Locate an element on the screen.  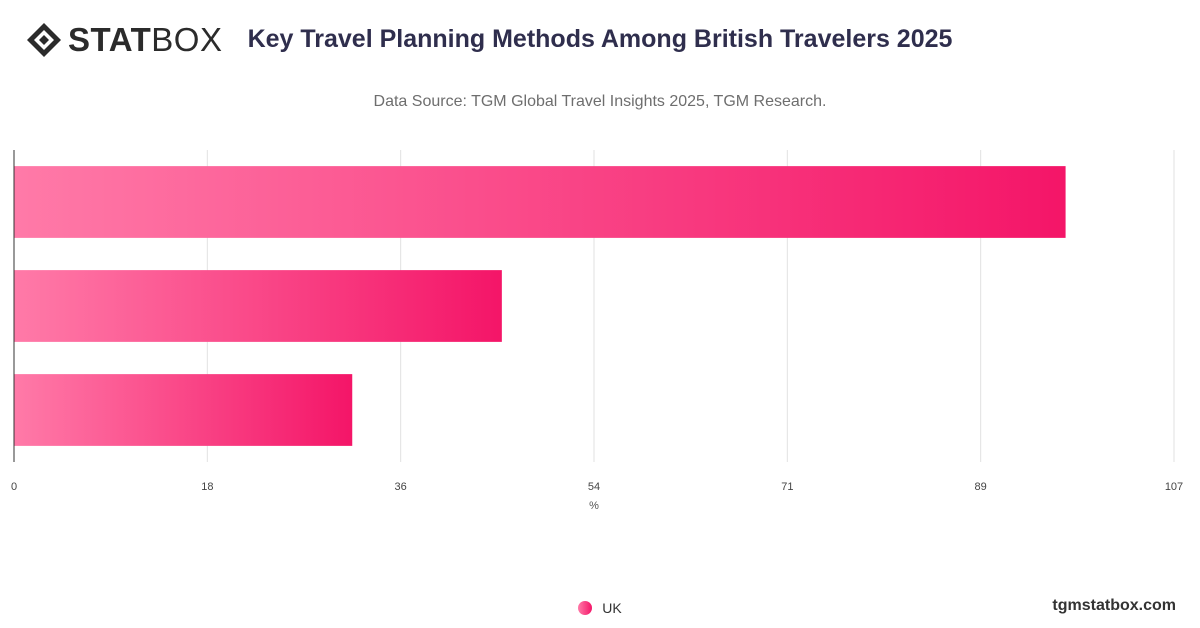
brand-logo: STATBOX is located at coordinates (124, 40).